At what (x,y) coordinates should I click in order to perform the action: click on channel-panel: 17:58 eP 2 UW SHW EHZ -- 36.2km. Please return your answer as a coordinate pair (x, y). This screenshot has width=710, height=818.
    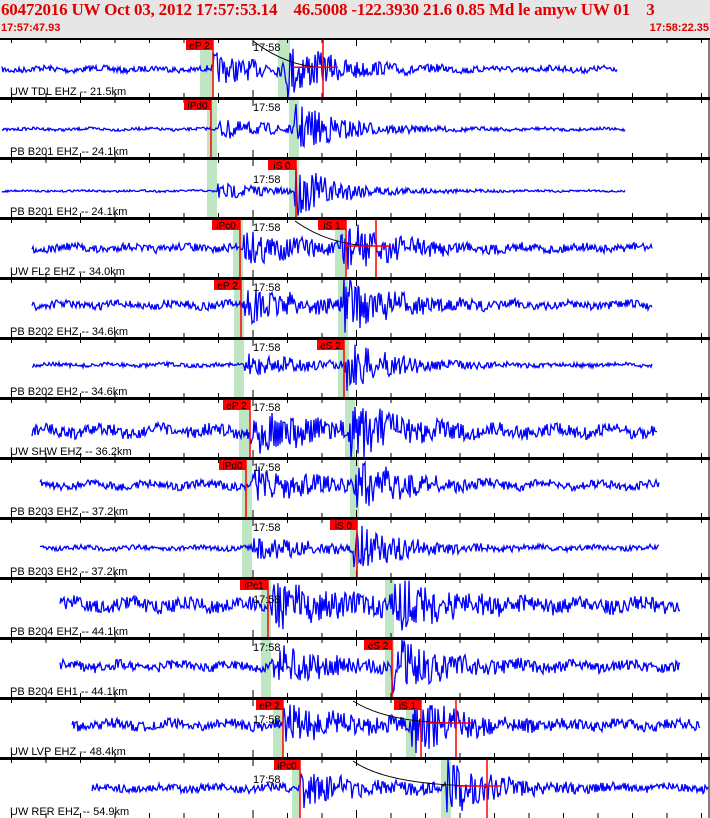
    Looking at the image, I should click on (355, 428).